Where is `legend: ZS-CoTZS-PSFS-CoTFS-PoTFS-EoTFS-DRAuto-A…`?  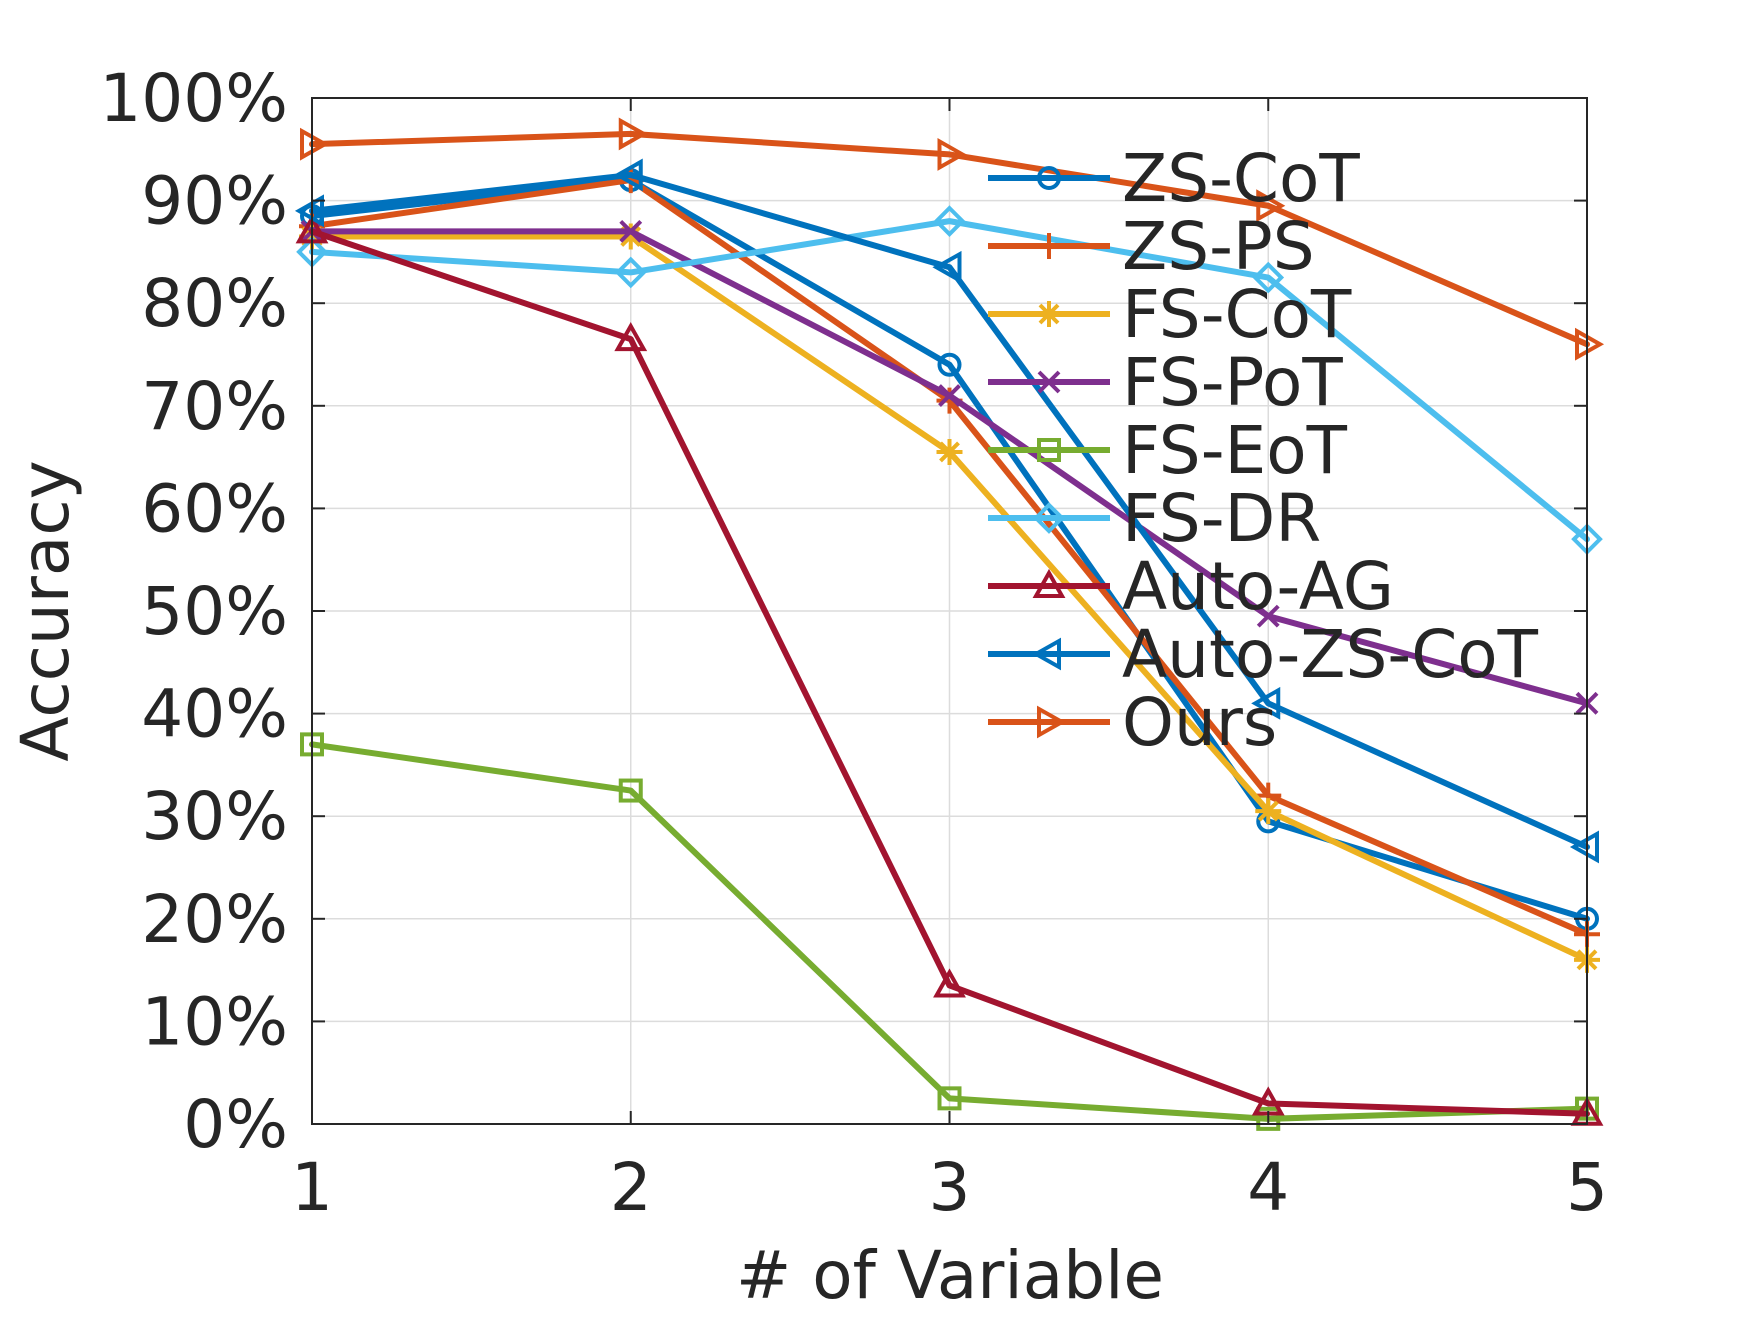 legend: ZS-CoTZS-PSFS-CoTFS-PoTFS-EoTFS-DRAuto-A… is located at coordinates (1263, 450).